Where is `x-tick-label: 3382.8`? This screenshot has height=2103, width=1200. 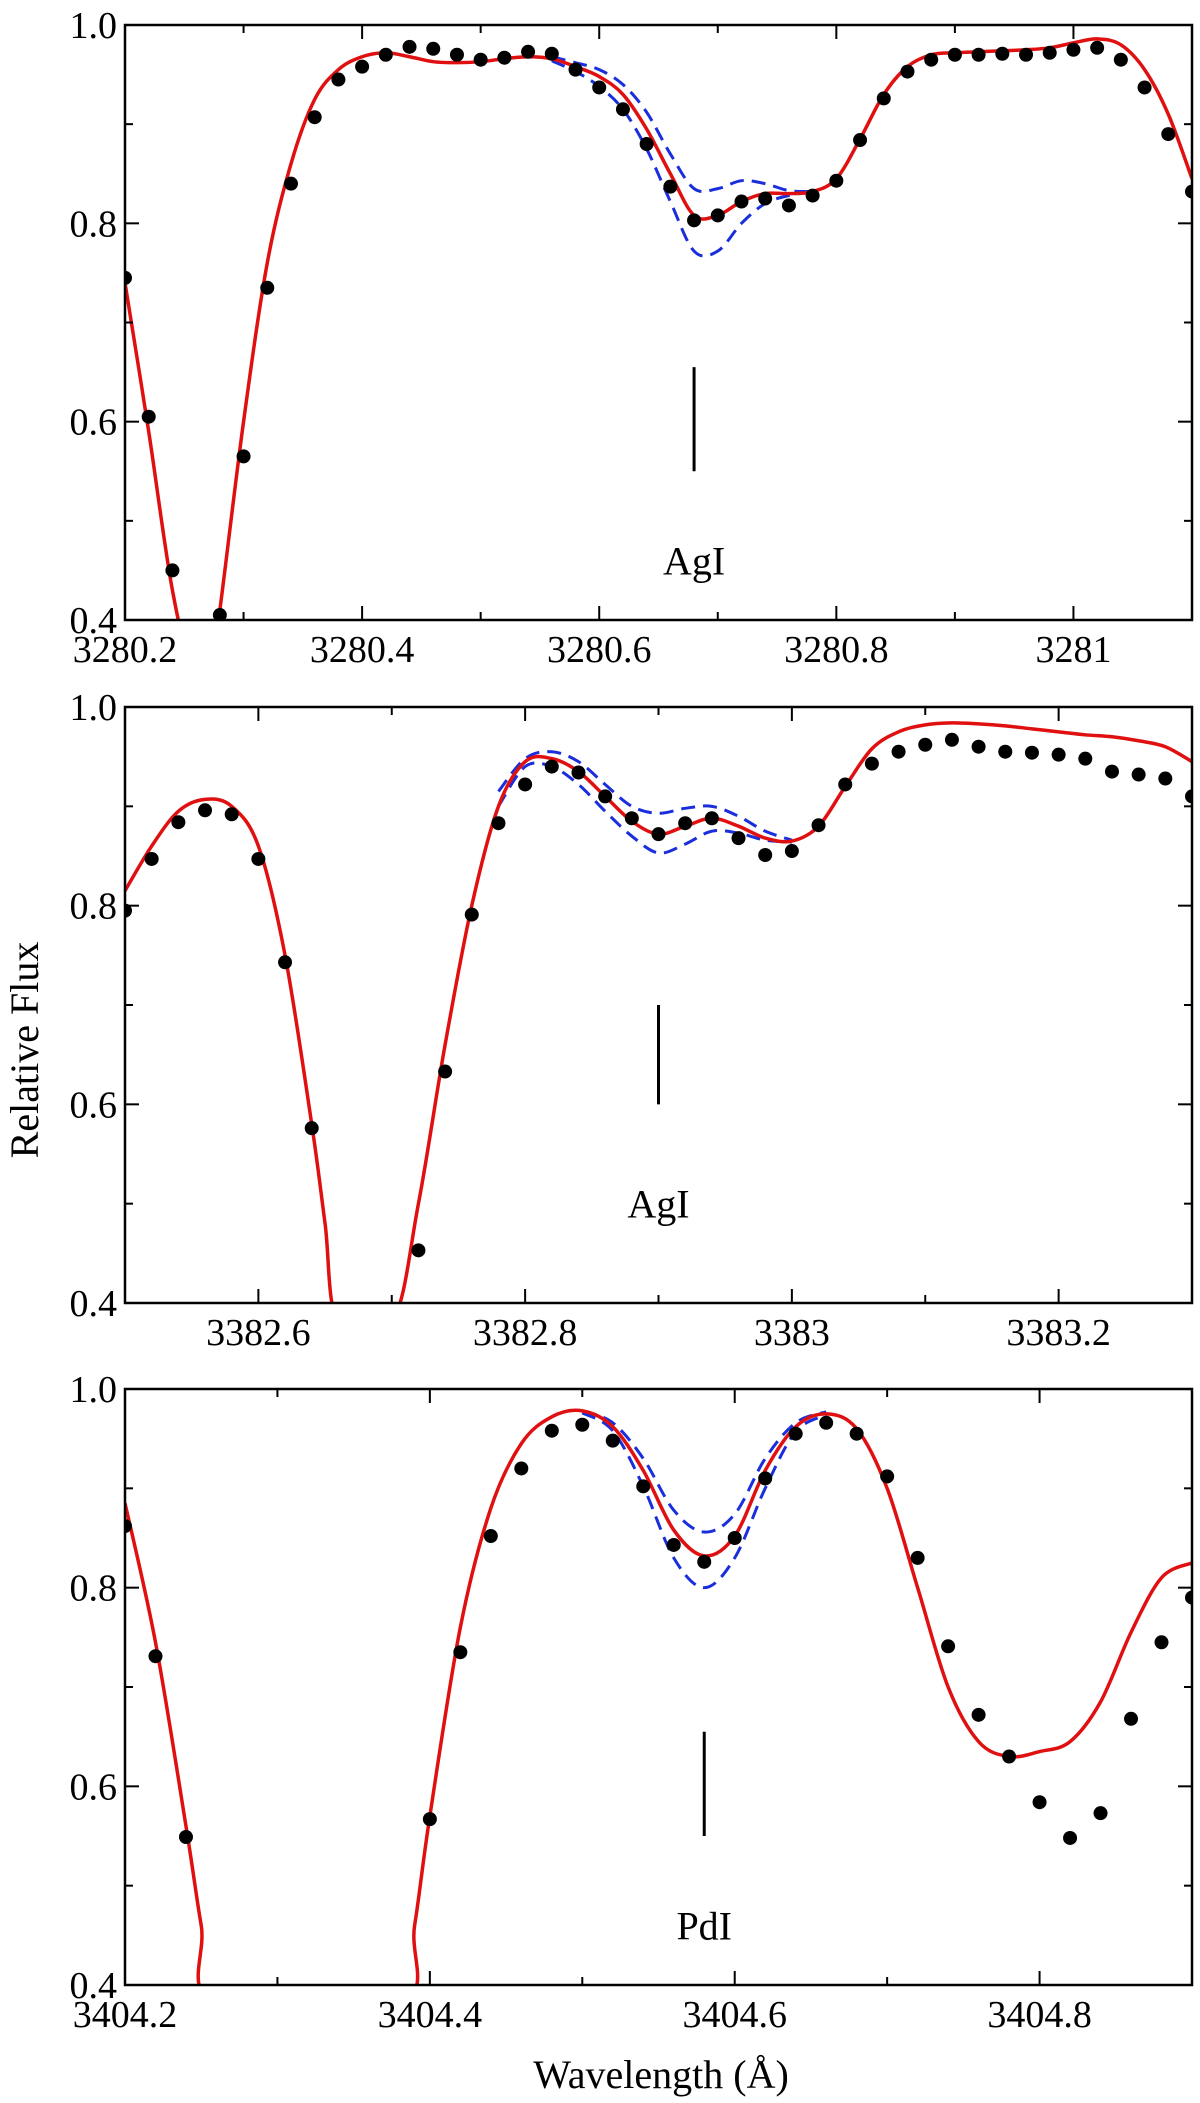 x-tick-label: 3382.8 is located at coordinates (525, 1333).